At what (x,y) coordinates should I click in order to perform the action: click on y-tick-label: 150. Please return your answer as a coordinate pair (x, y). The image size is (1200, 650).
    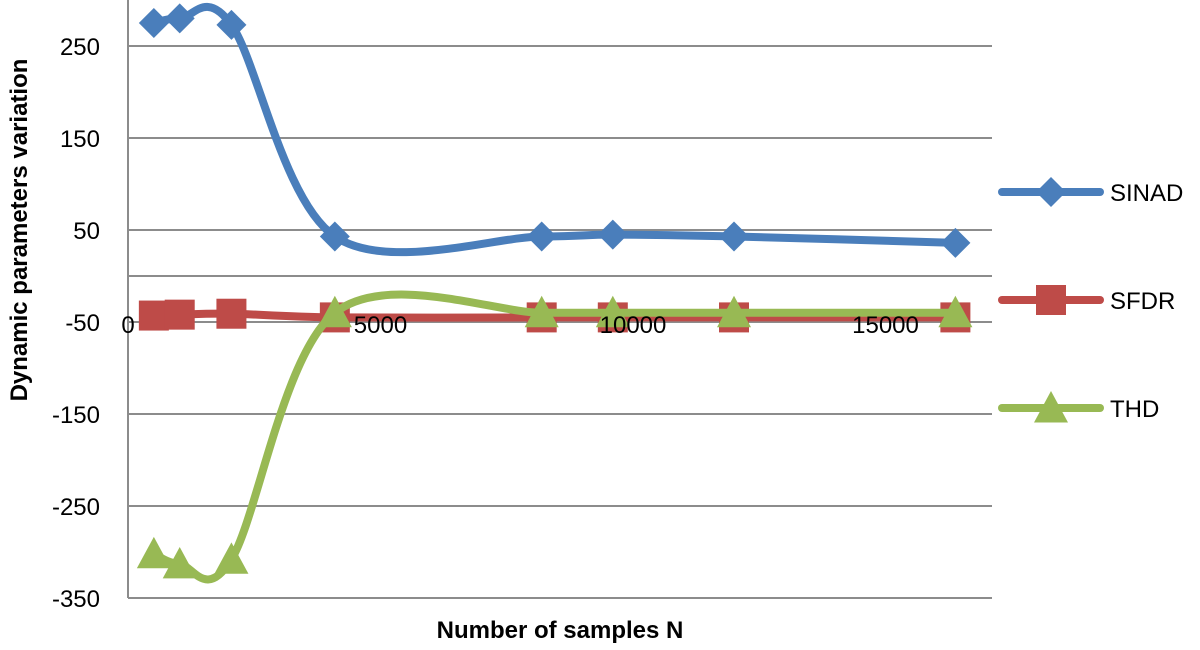
    Looking at the image, I should click on (80, 139).